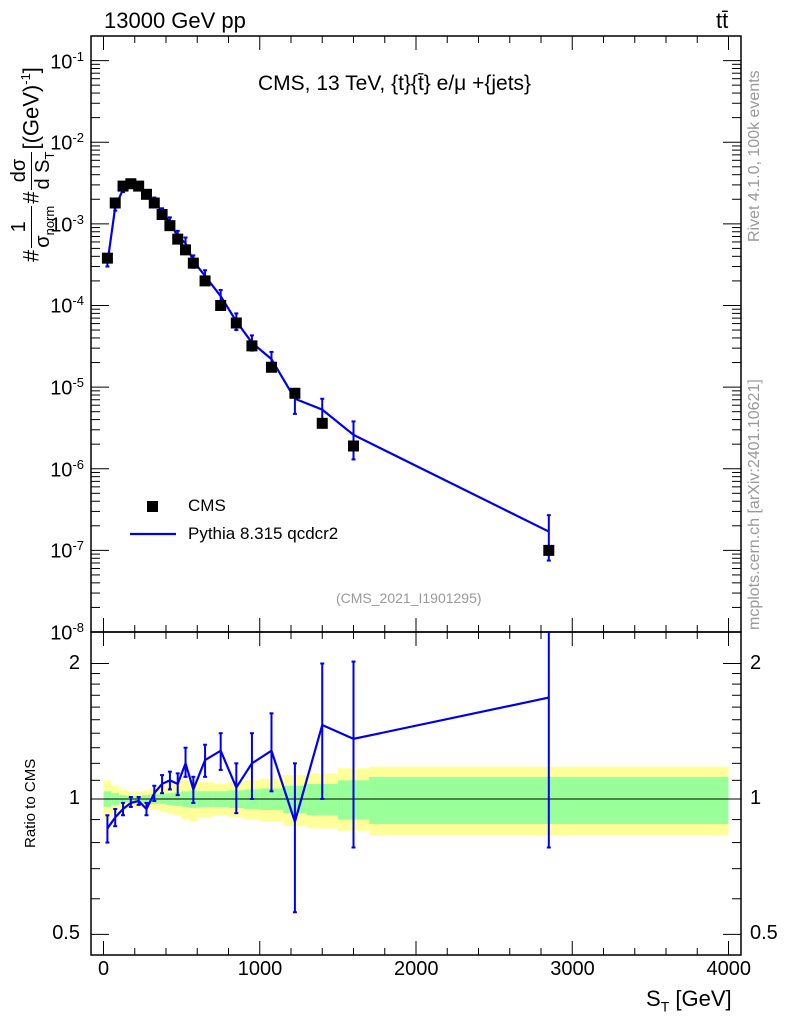  I want to click on x-tick-label: 1000, so click(260, 969).